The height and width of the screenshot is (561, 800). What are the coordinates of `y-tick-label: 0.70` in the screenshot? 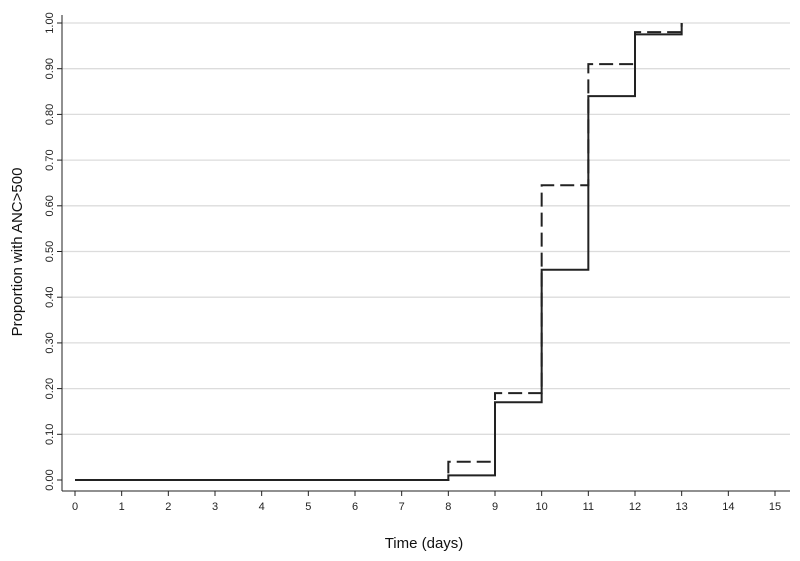 It's located at (50, 159).